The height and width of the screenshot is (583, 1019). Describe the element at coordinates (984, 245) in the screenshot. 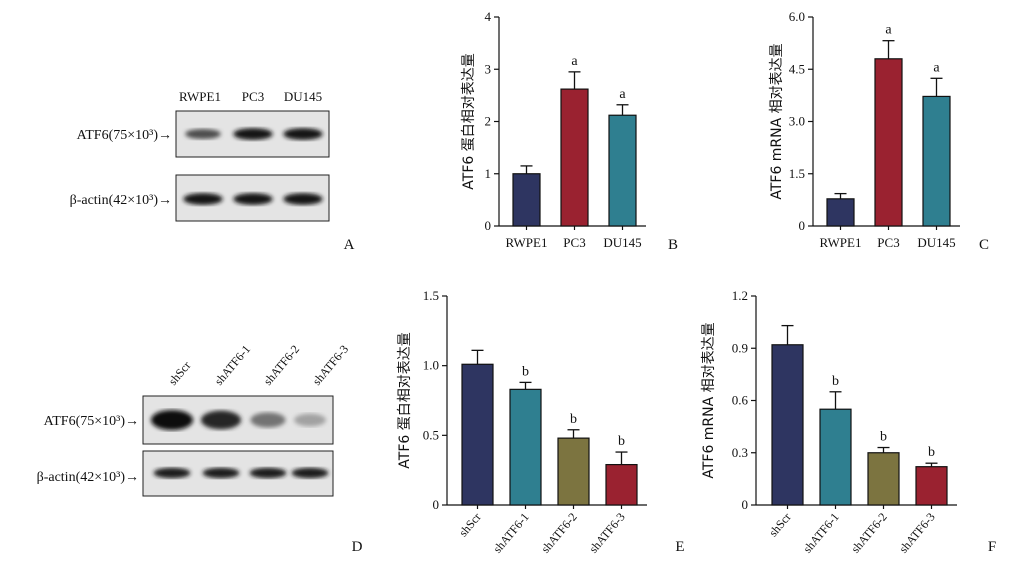

I see `panel-letter: C` at that location.